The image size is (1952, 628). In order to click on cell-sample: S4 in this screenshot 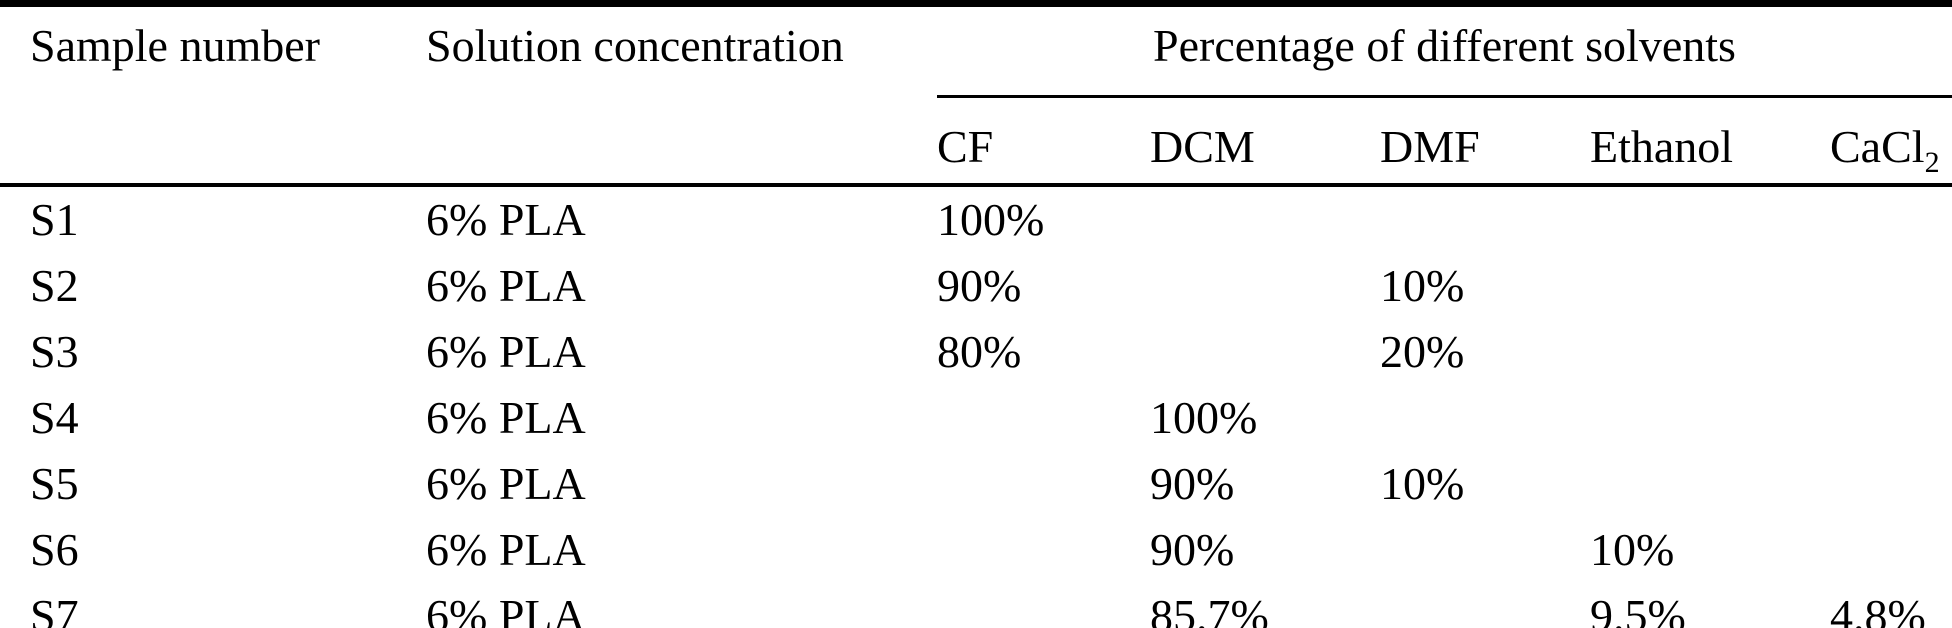, I will do `click(54, 417)`.